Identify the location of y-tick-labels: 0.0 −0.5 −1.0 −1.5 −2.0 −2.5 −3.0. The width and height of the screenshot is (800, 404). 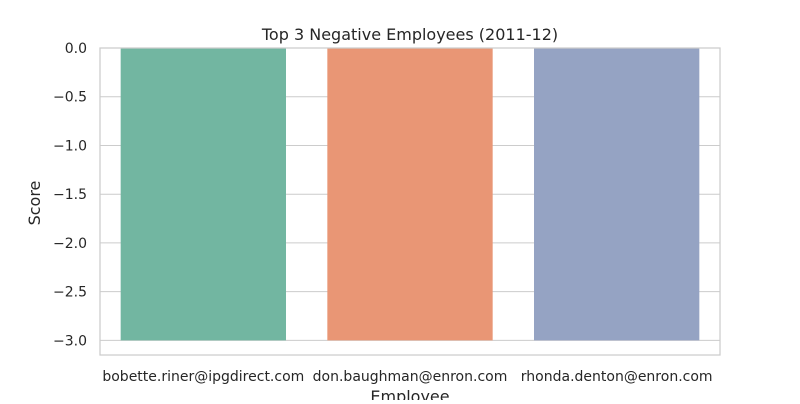
(70, 195).